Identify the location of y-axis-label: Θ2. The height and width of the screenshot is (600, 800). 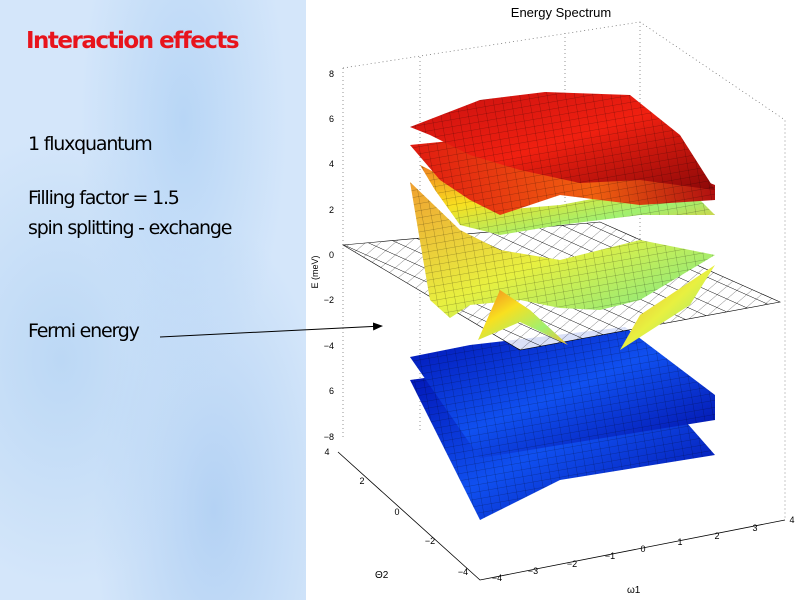
(382, 575).